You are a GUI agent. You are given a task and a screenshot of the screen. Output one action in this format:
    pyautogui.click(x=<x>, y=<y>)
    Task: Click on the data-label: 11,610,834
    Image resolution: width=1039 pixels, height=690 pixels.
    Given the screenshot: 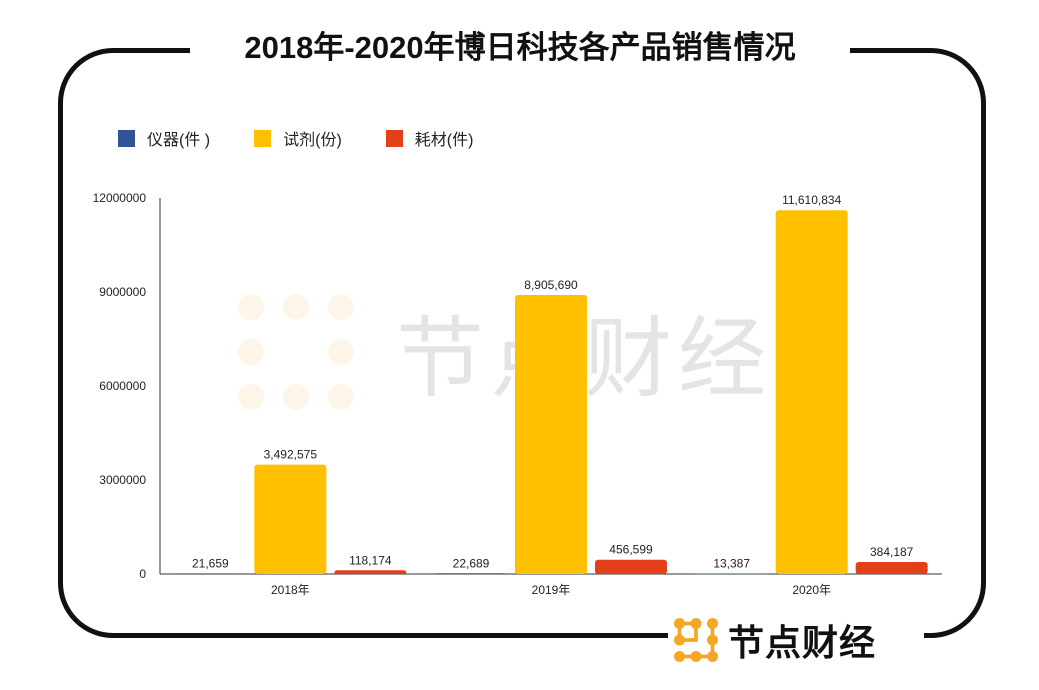 What is the action you would take?
    pyautogui.click(x=811, y=200)
    